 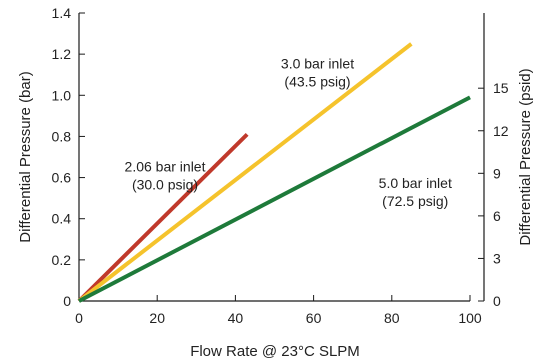 I want to click on x-tick-label: 100, so click(x=470, y=318).